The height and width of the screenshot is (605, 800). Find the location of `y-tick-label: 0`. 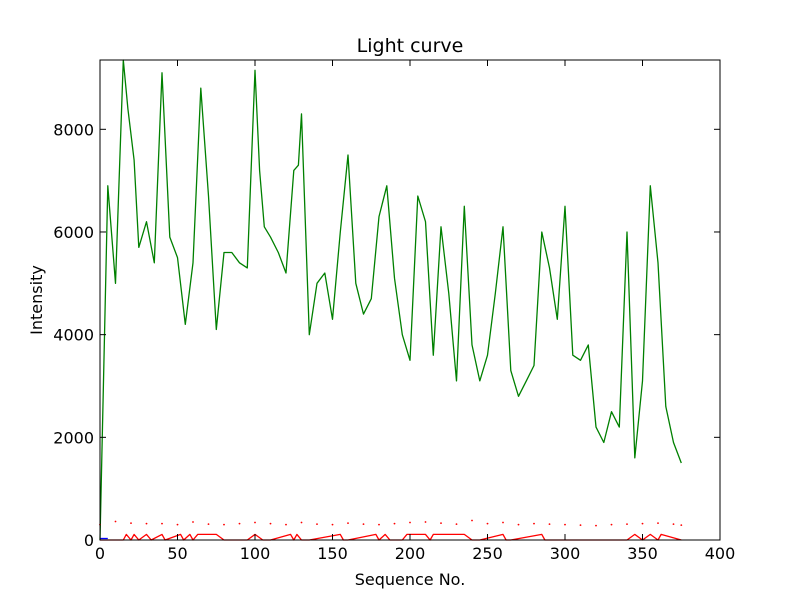

y-tick-label: 0 is located at coordinates (89, 540).